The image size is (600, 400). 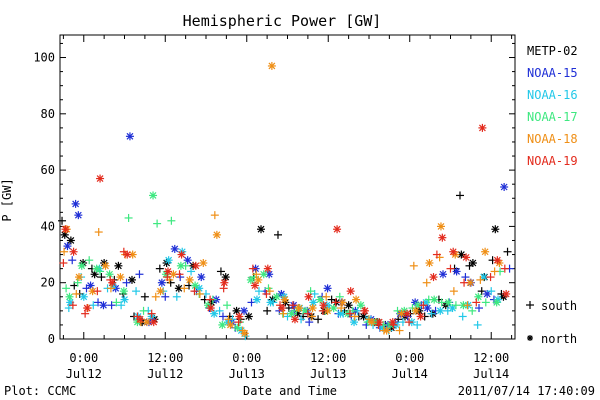 What do you see at coordinates (552, 117) in the screenshot?
I see `legend-item: NOAA-17` at bounding box center [552, 117].